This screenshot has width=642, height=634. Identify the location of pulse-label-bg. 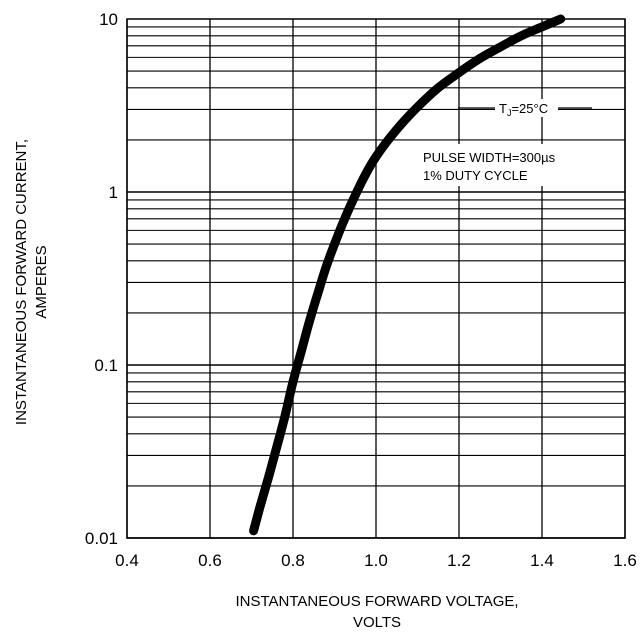
(498, 165).